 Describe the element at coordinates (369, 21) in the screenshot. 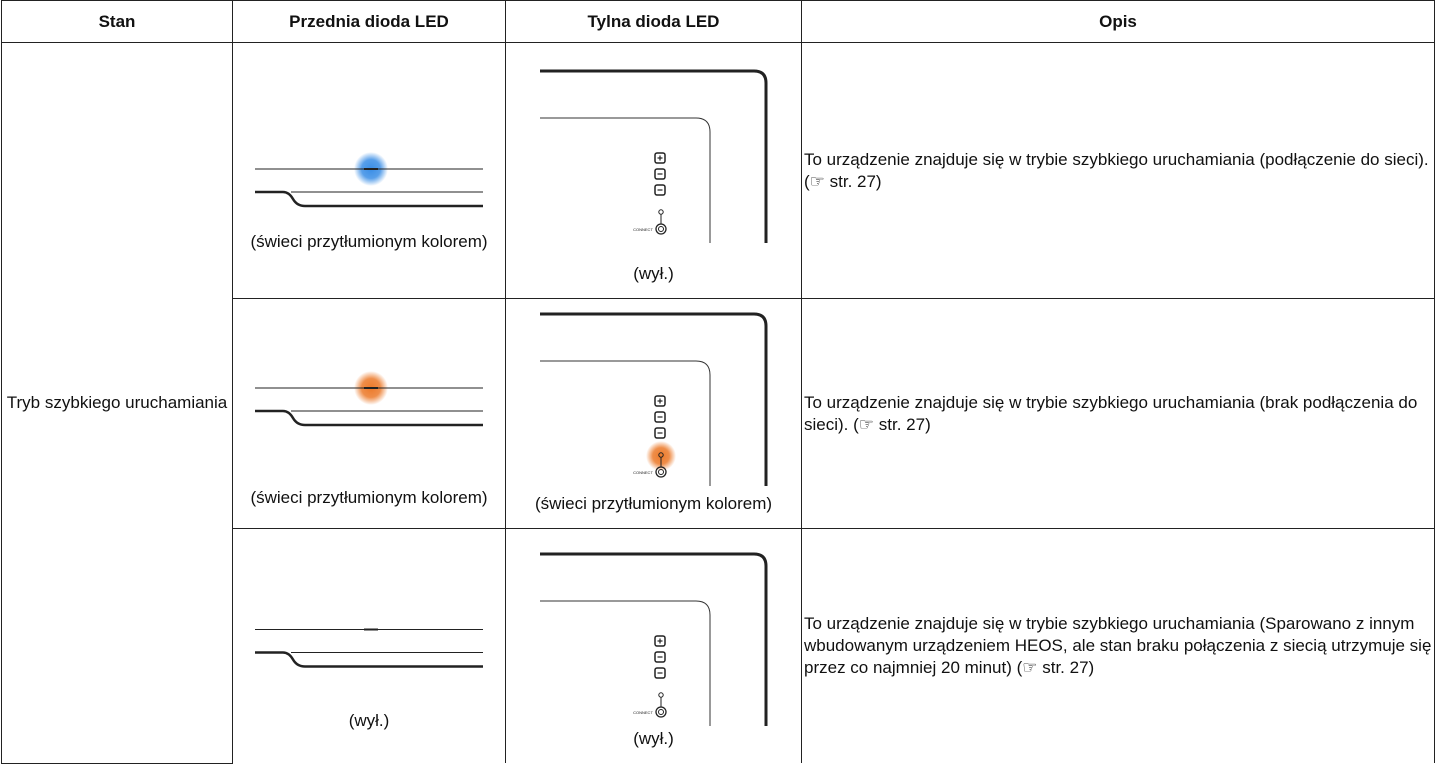

I see `header-cell: Przednia dioda LED` at that location.